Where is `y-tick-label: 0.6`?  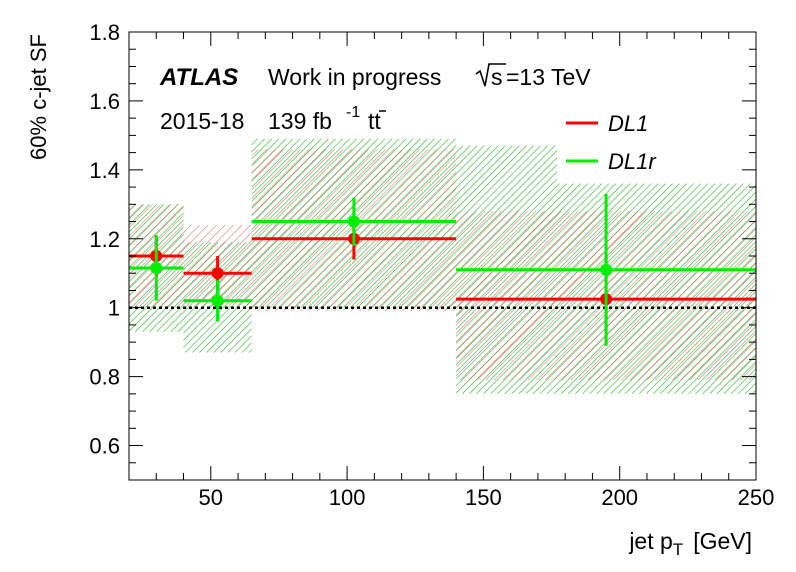
y-tick-label: 0.6 is located at coordinates (104, 446).